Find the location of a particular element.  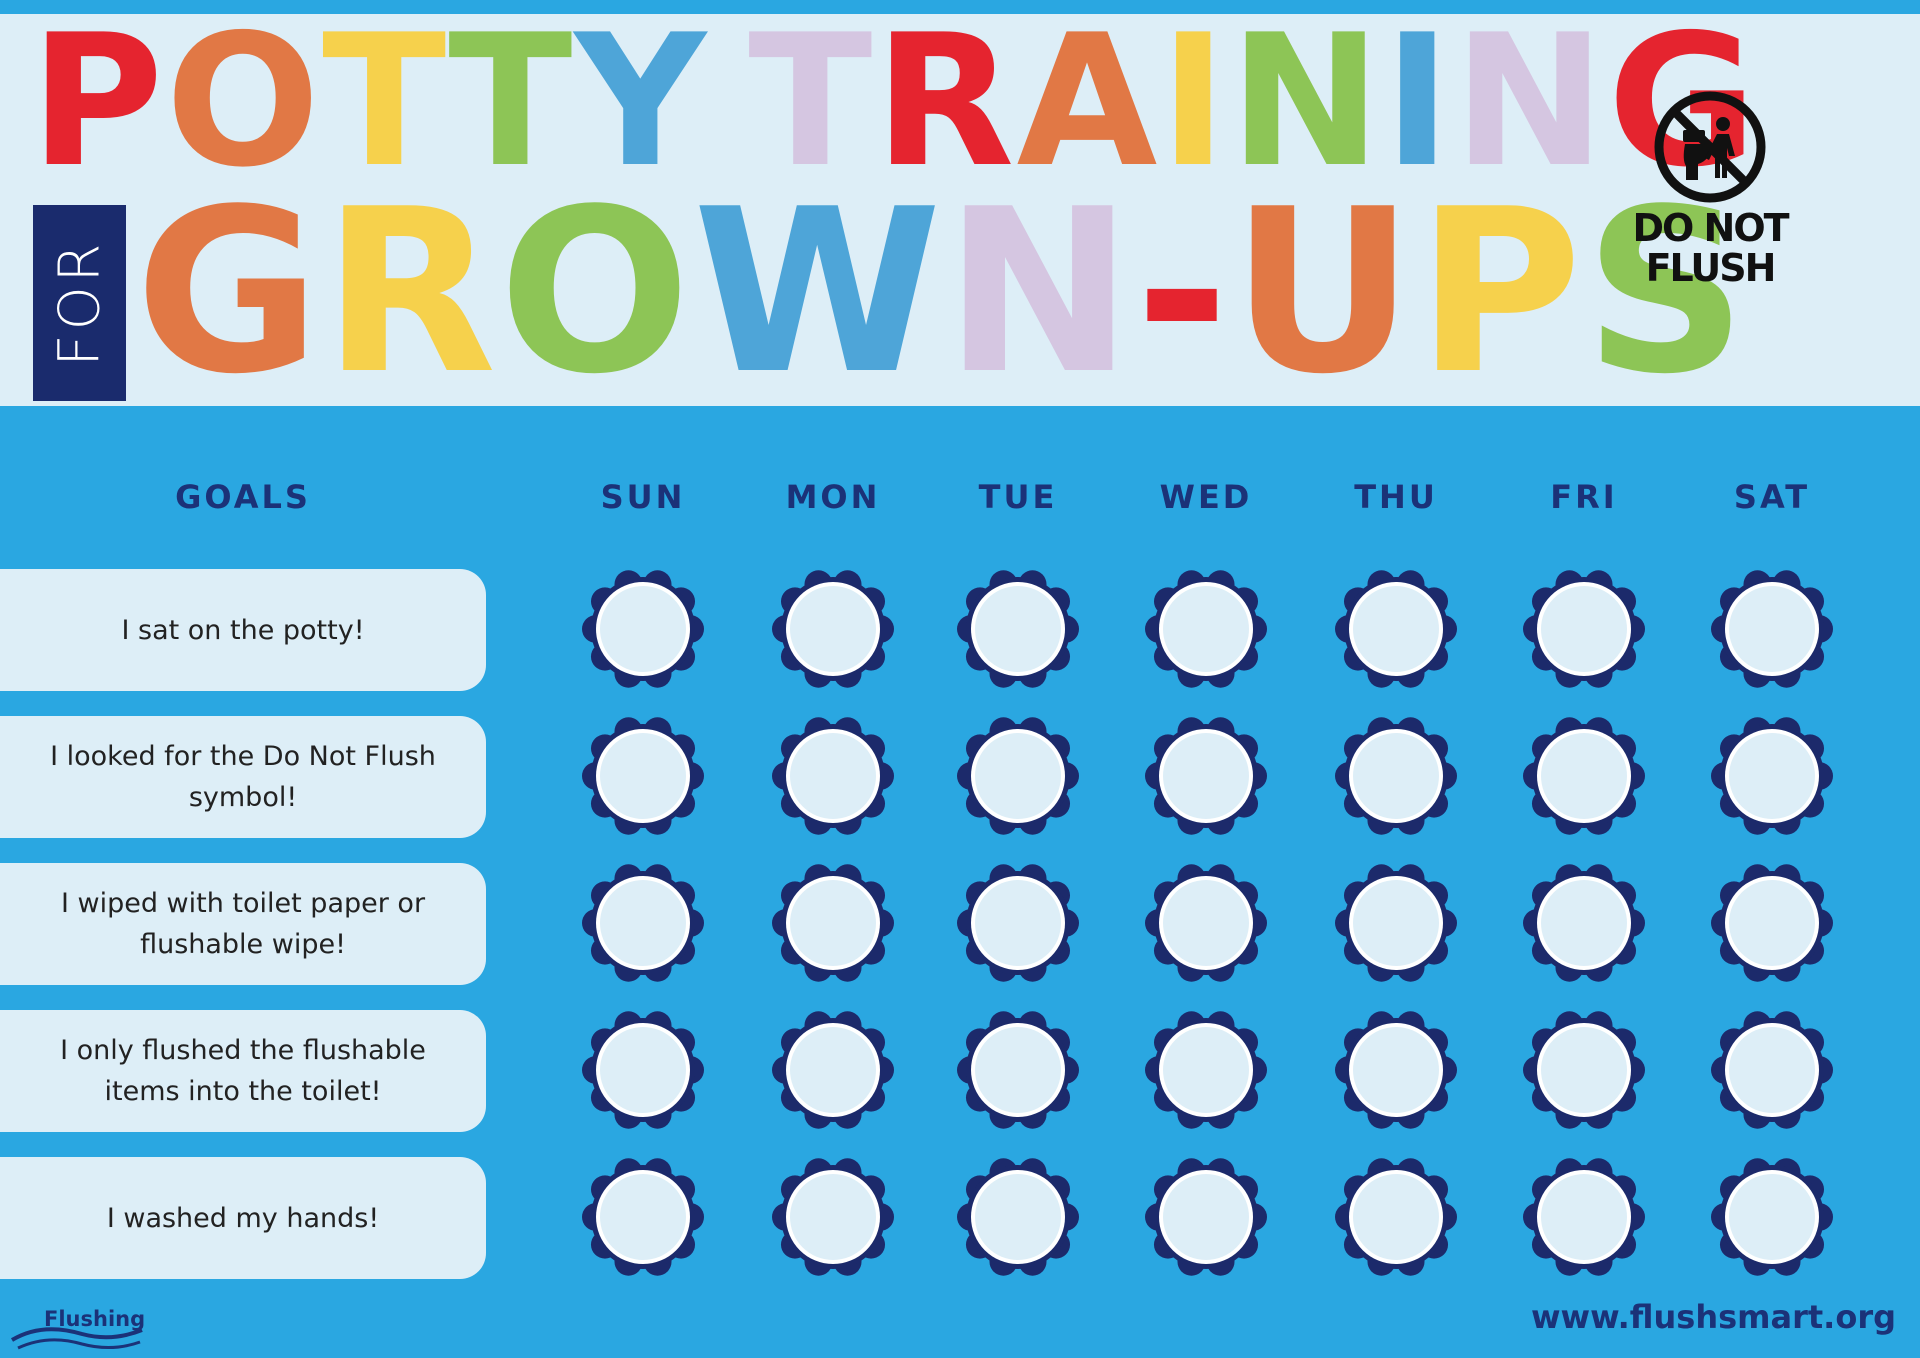

title-line1-letter: P is located at coordinates (98, 103).